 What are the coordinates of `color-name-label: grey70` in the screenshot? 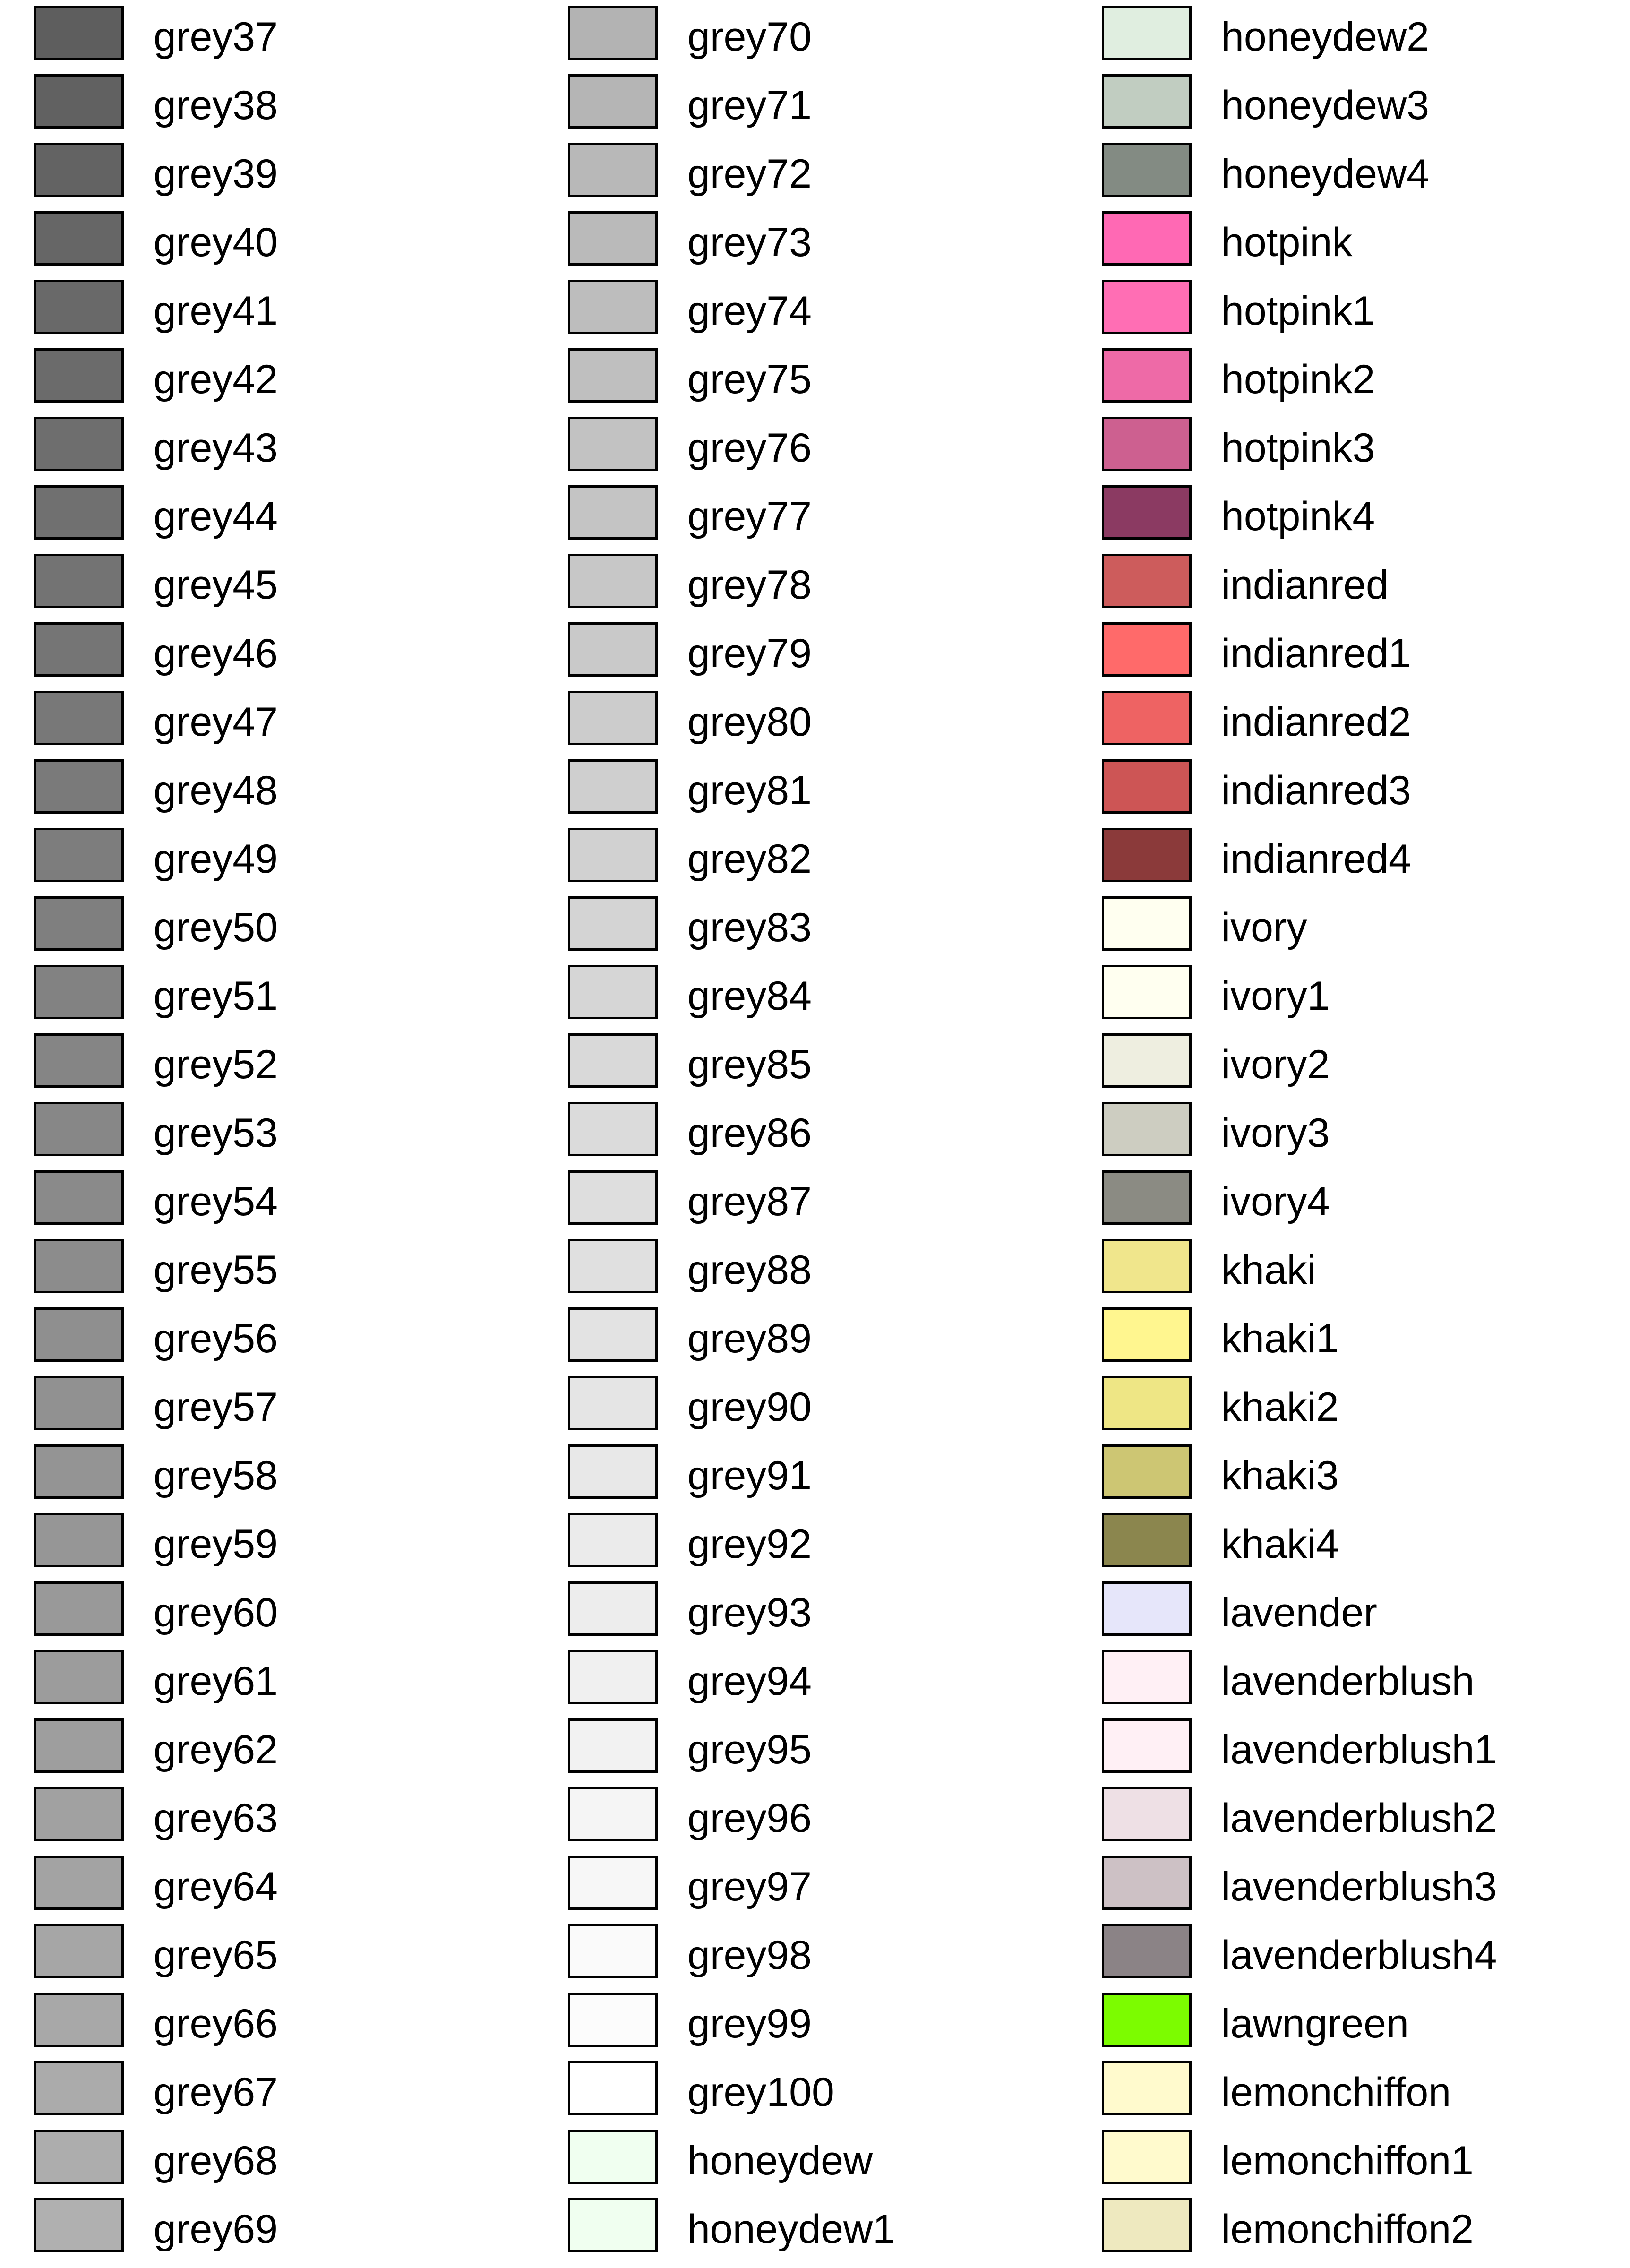 It's located at (750, 37).